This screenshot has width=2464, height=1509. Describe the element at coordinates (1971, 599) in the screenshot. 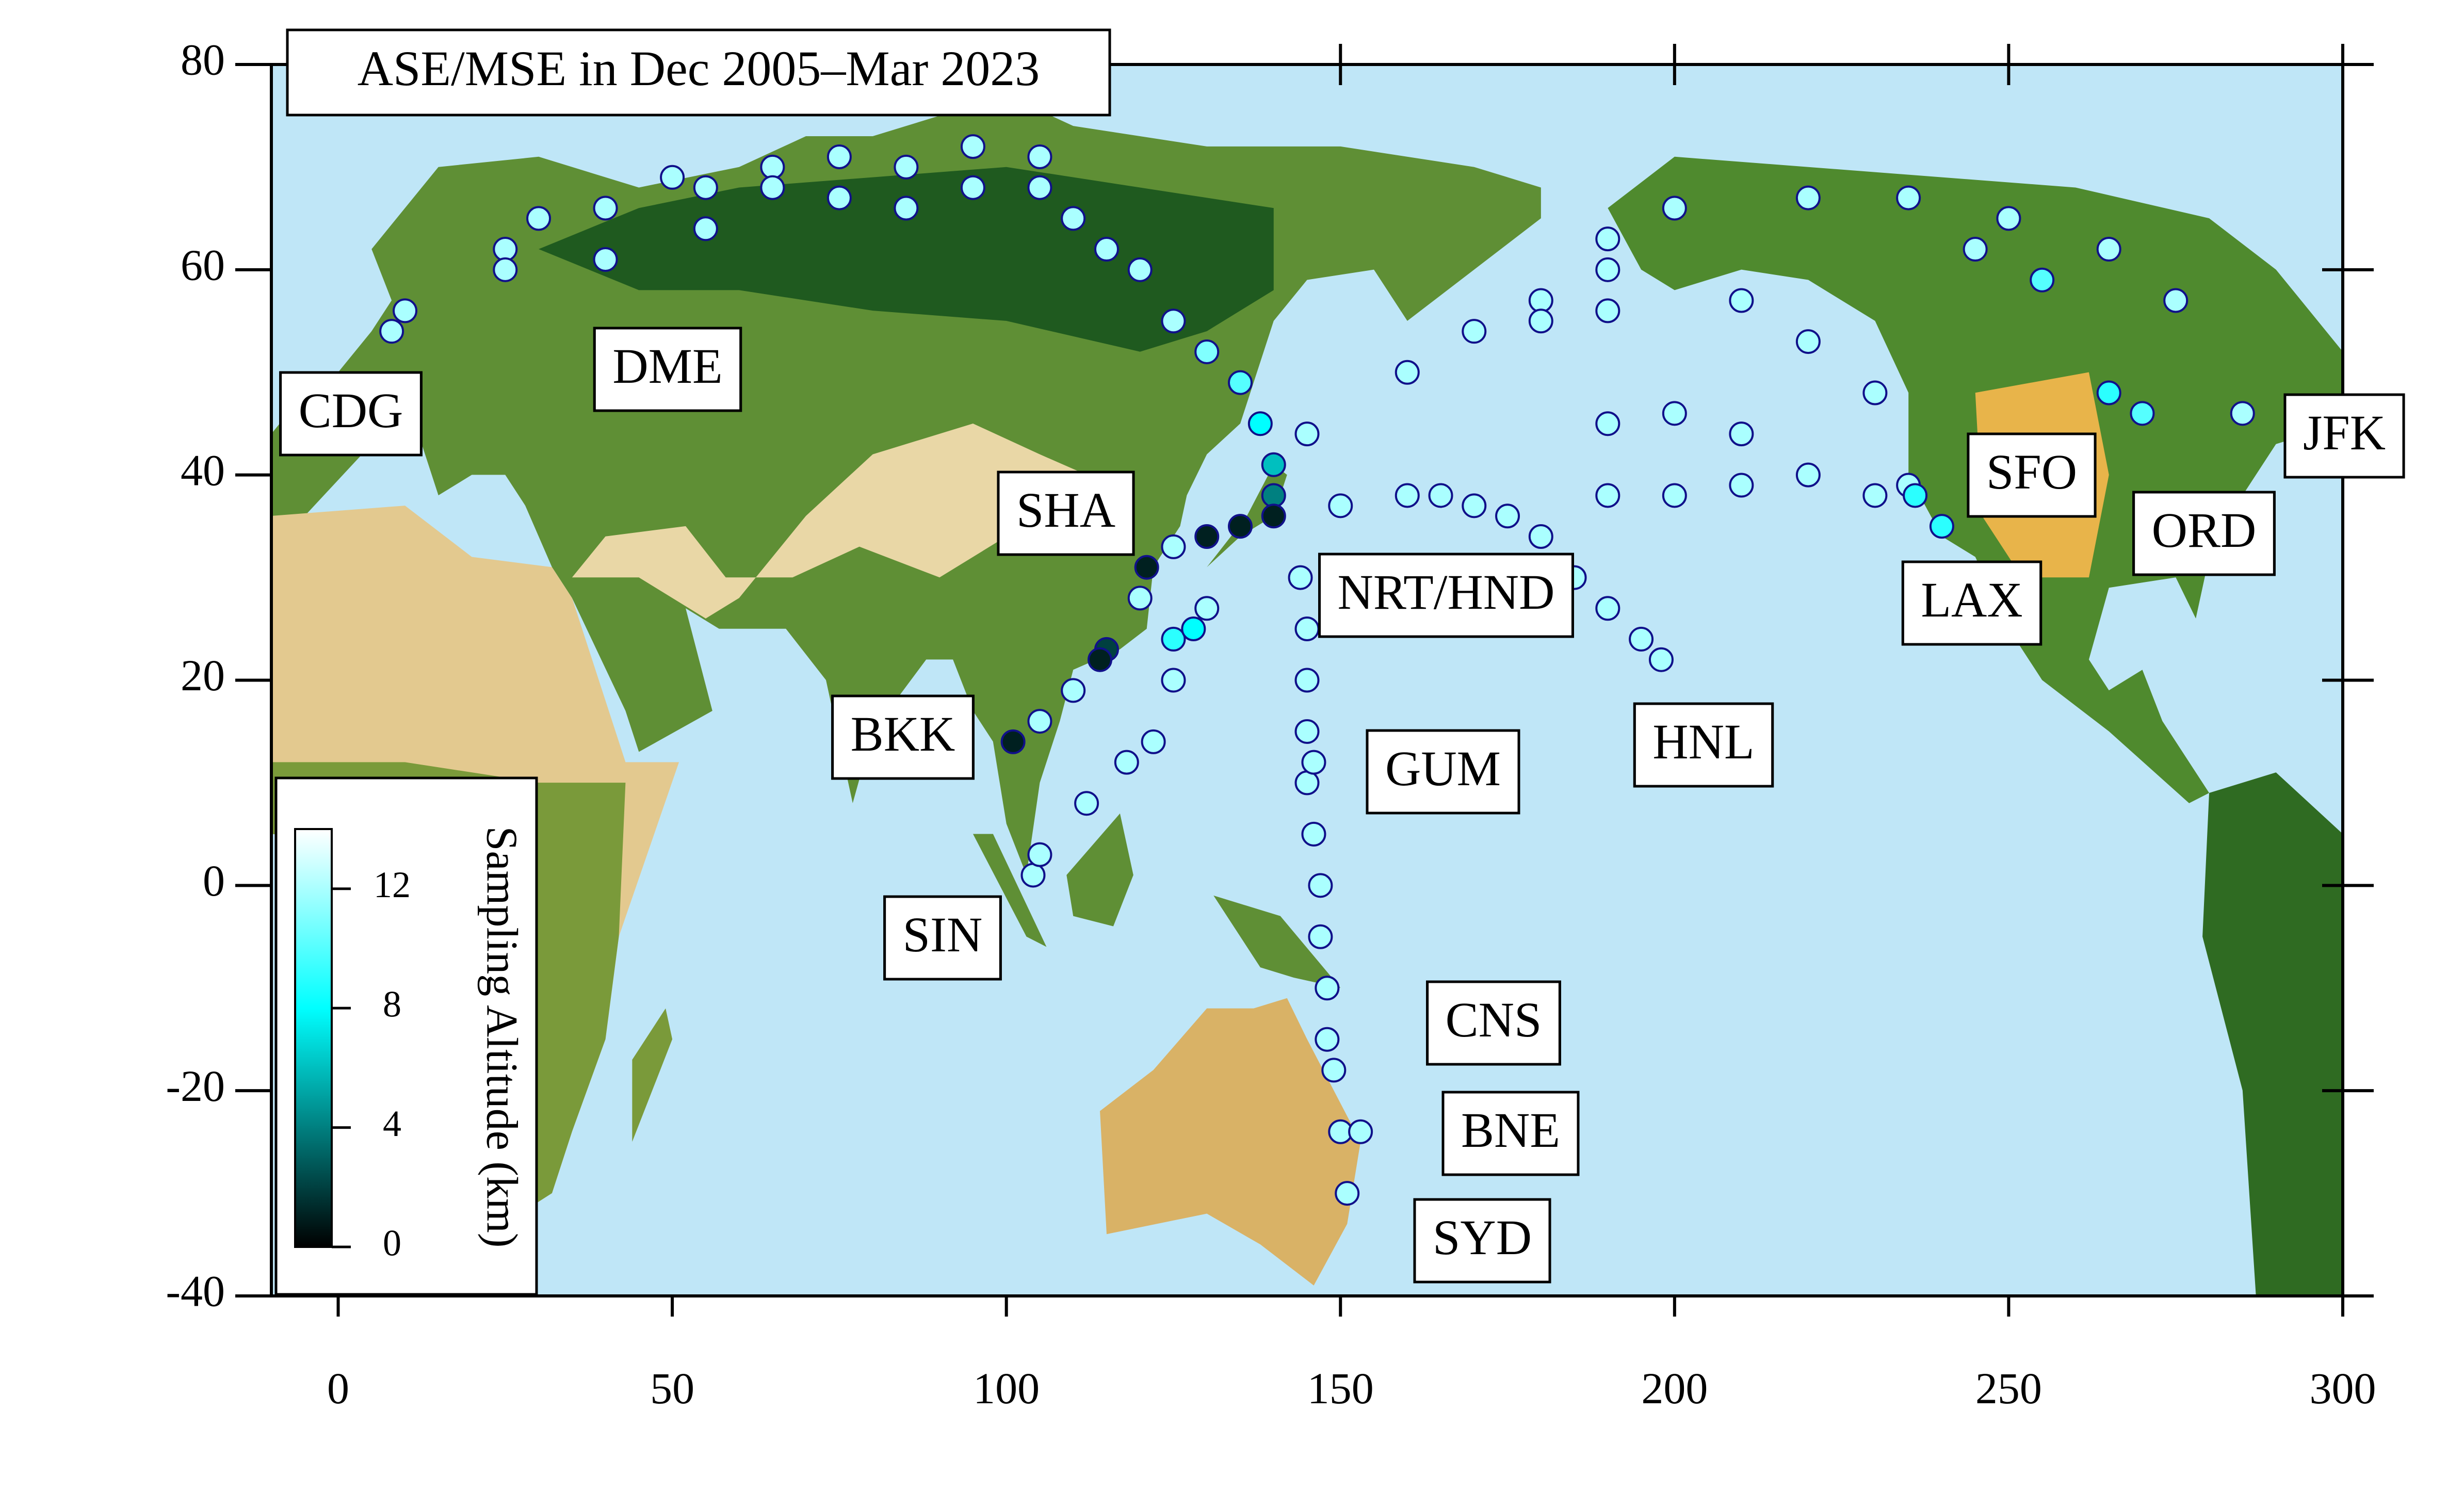

I see `airport-label: LAX` at that location.